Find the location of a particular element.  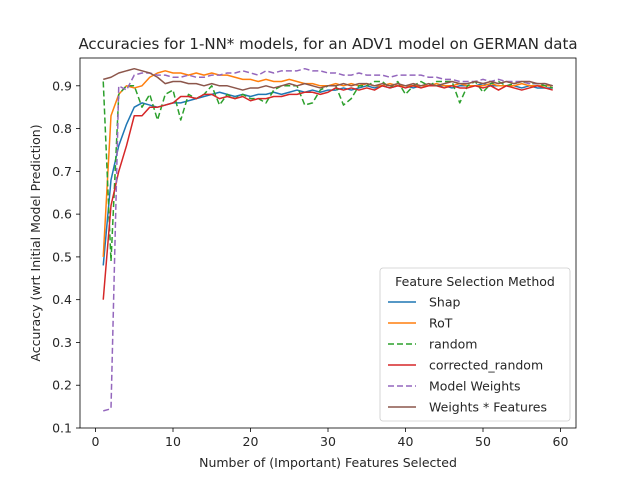

legend-label-rot: RoT is located at coordinates (441, 323).